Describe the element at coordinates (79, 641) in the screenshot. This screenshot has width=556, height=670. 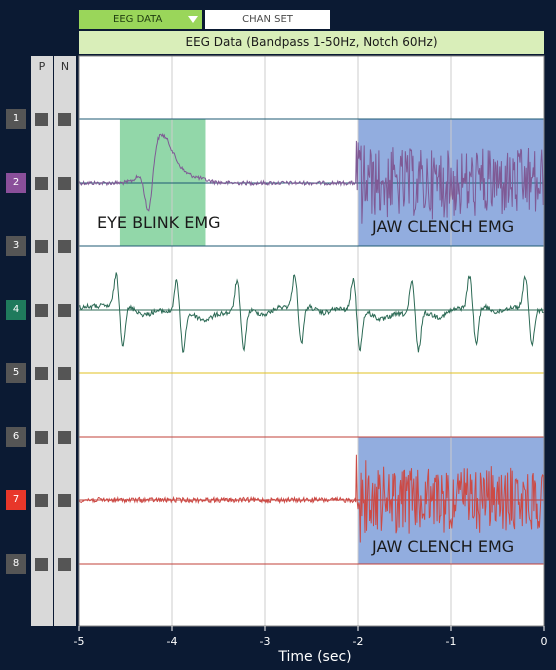
I see `x-tick-label-1: -5` at that location.